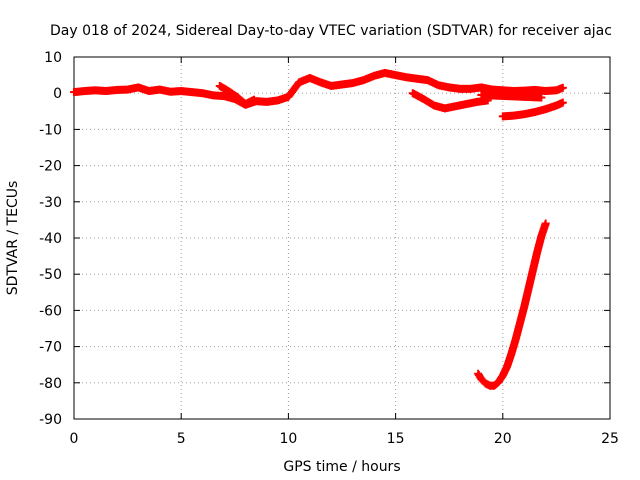  What do you see at coordinates (562, 102) in the screenshot?
I see `data-point-right-branch` at bounding box center [562, 102].